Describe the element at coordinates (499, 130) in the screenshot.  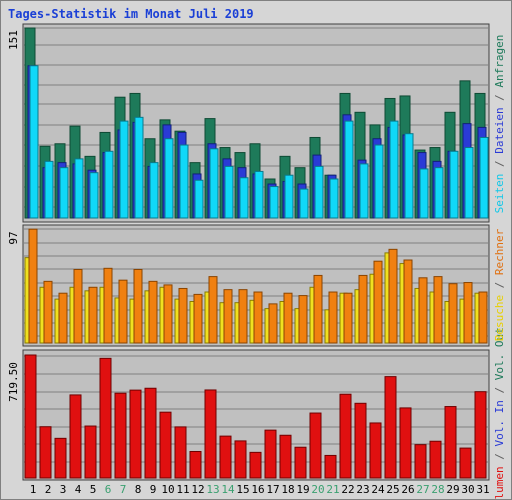
I see `legend-dateien: Dateien` at that location.